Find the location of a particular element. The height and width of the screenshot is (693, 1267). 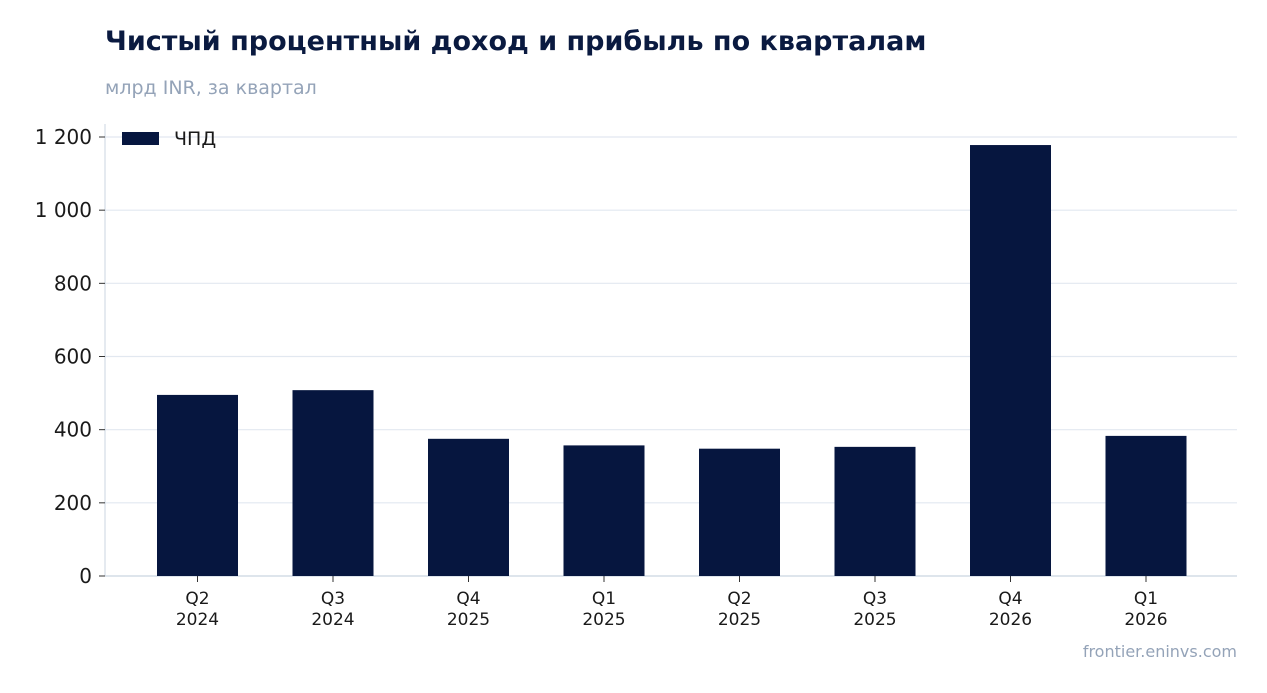

y-tick-label: 400 is located at coordinates (73, 430).